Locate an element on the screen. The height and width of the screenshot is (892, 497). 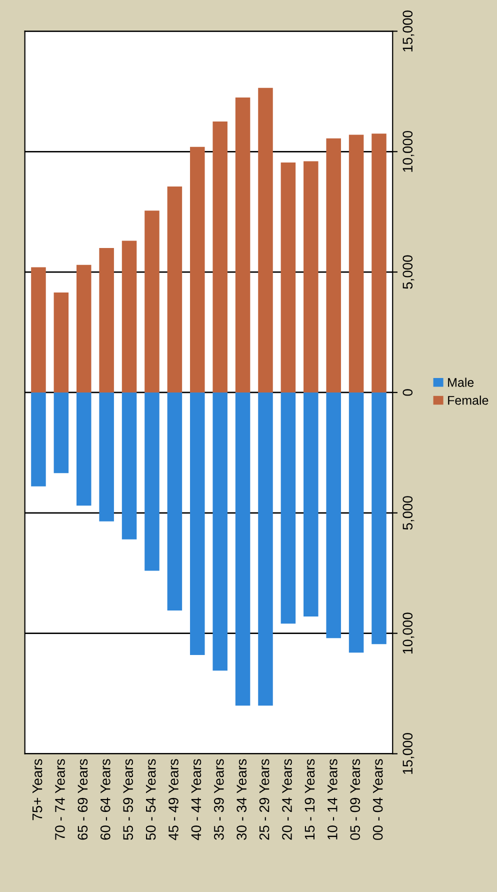
x-tick-label: 40 - 44 Years is located at coordinates (196, 799).